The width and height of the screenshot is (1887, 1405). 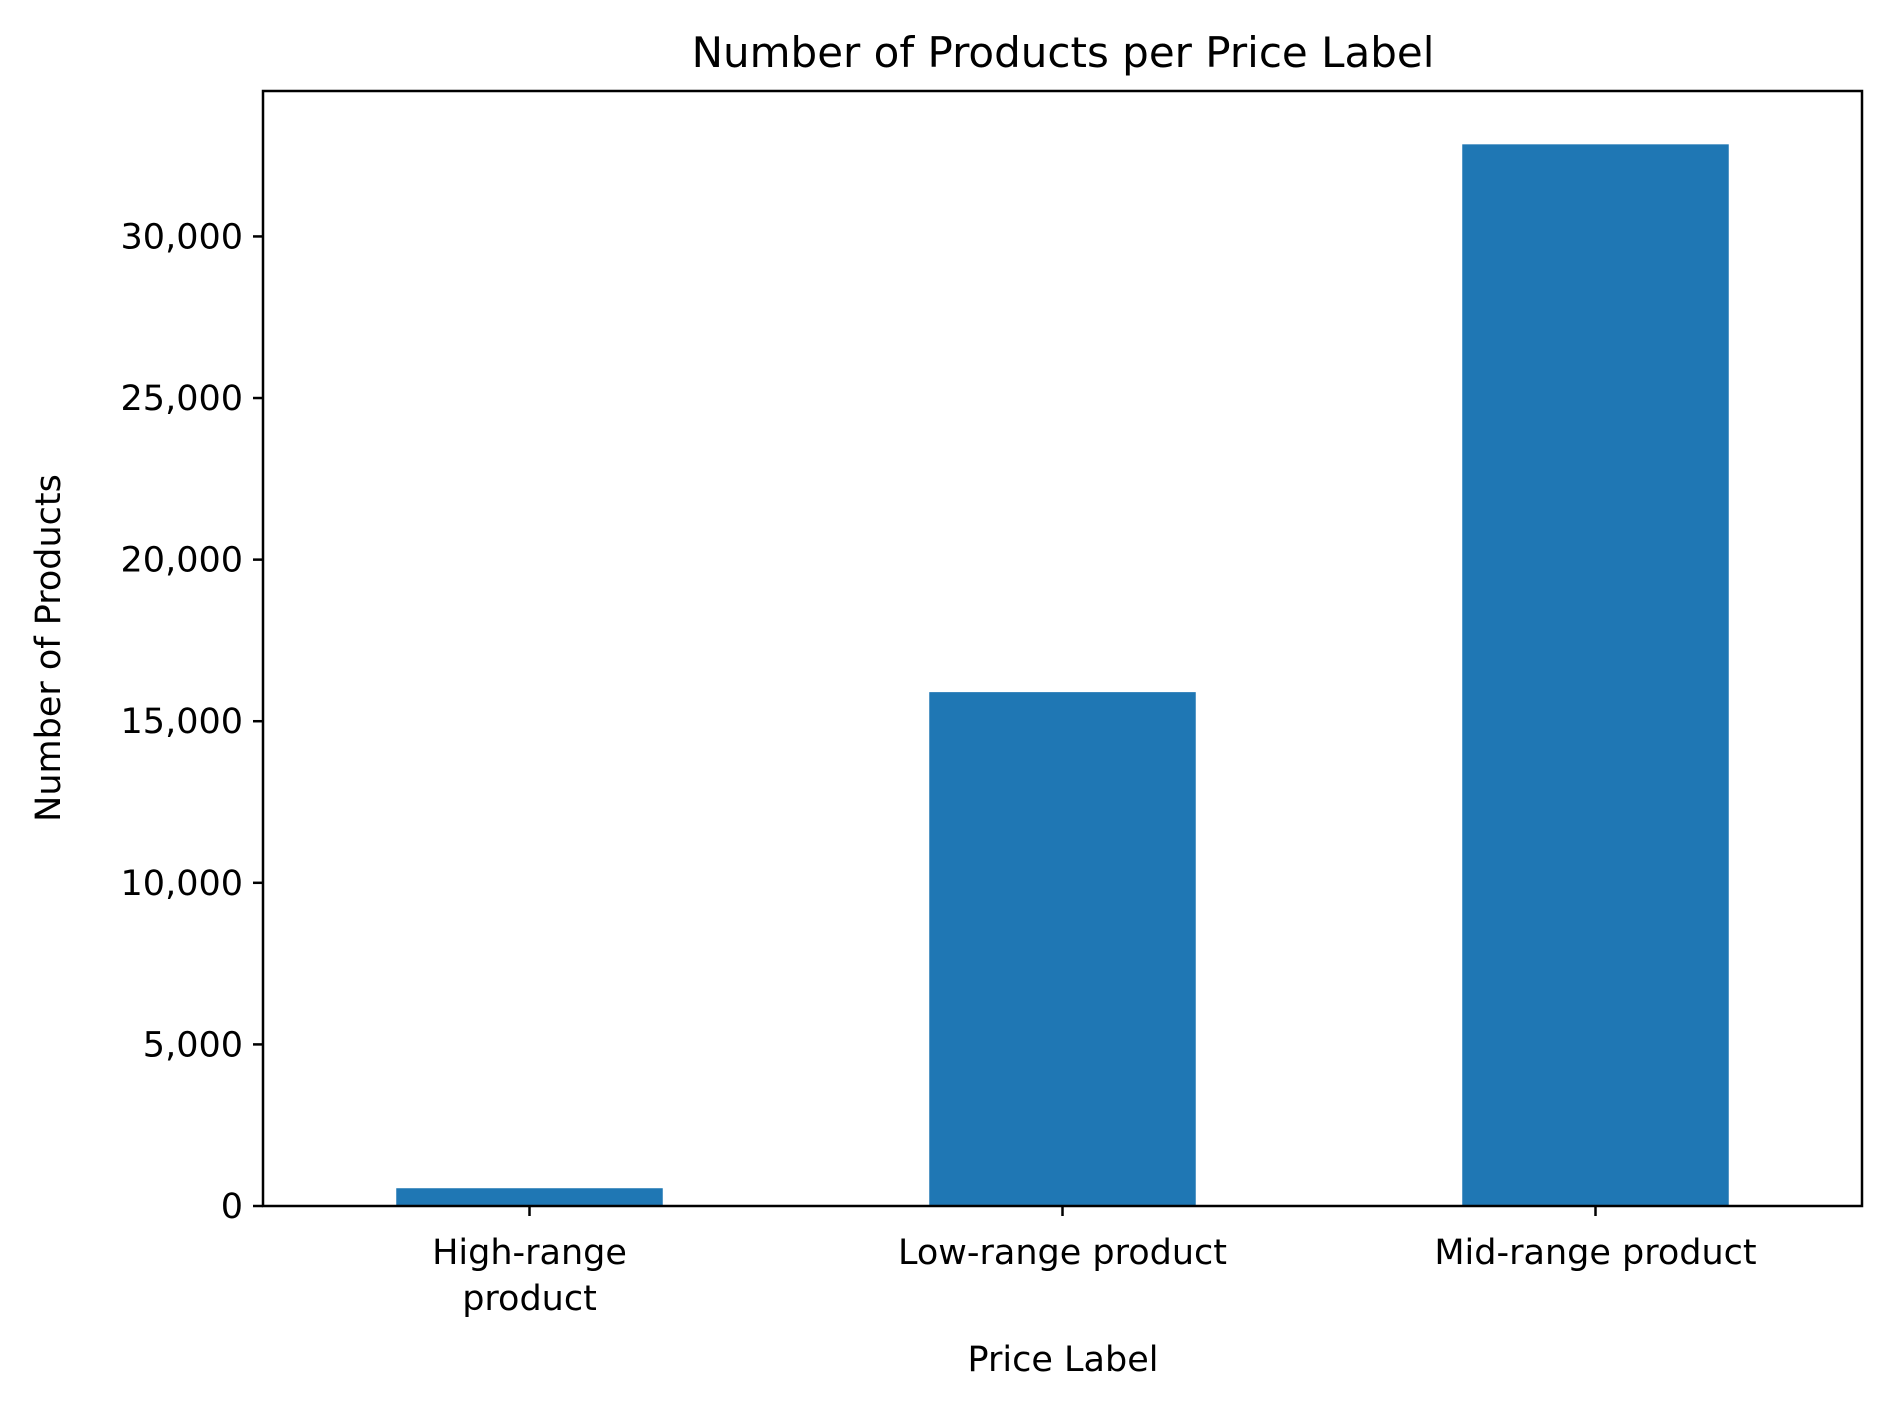 What do you see at coordinates (182, 884) in the screenshot?
I see `y-tick-label: 10,000` at bounding box center [182, 884].